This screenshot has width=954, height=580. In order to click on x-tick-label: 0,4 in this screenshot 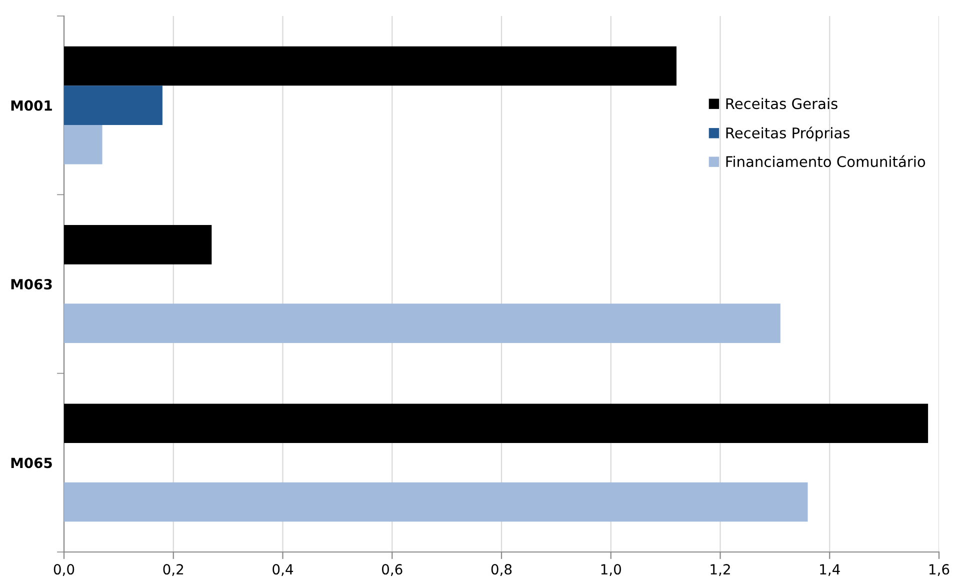, I will do `click(283, 570)`.